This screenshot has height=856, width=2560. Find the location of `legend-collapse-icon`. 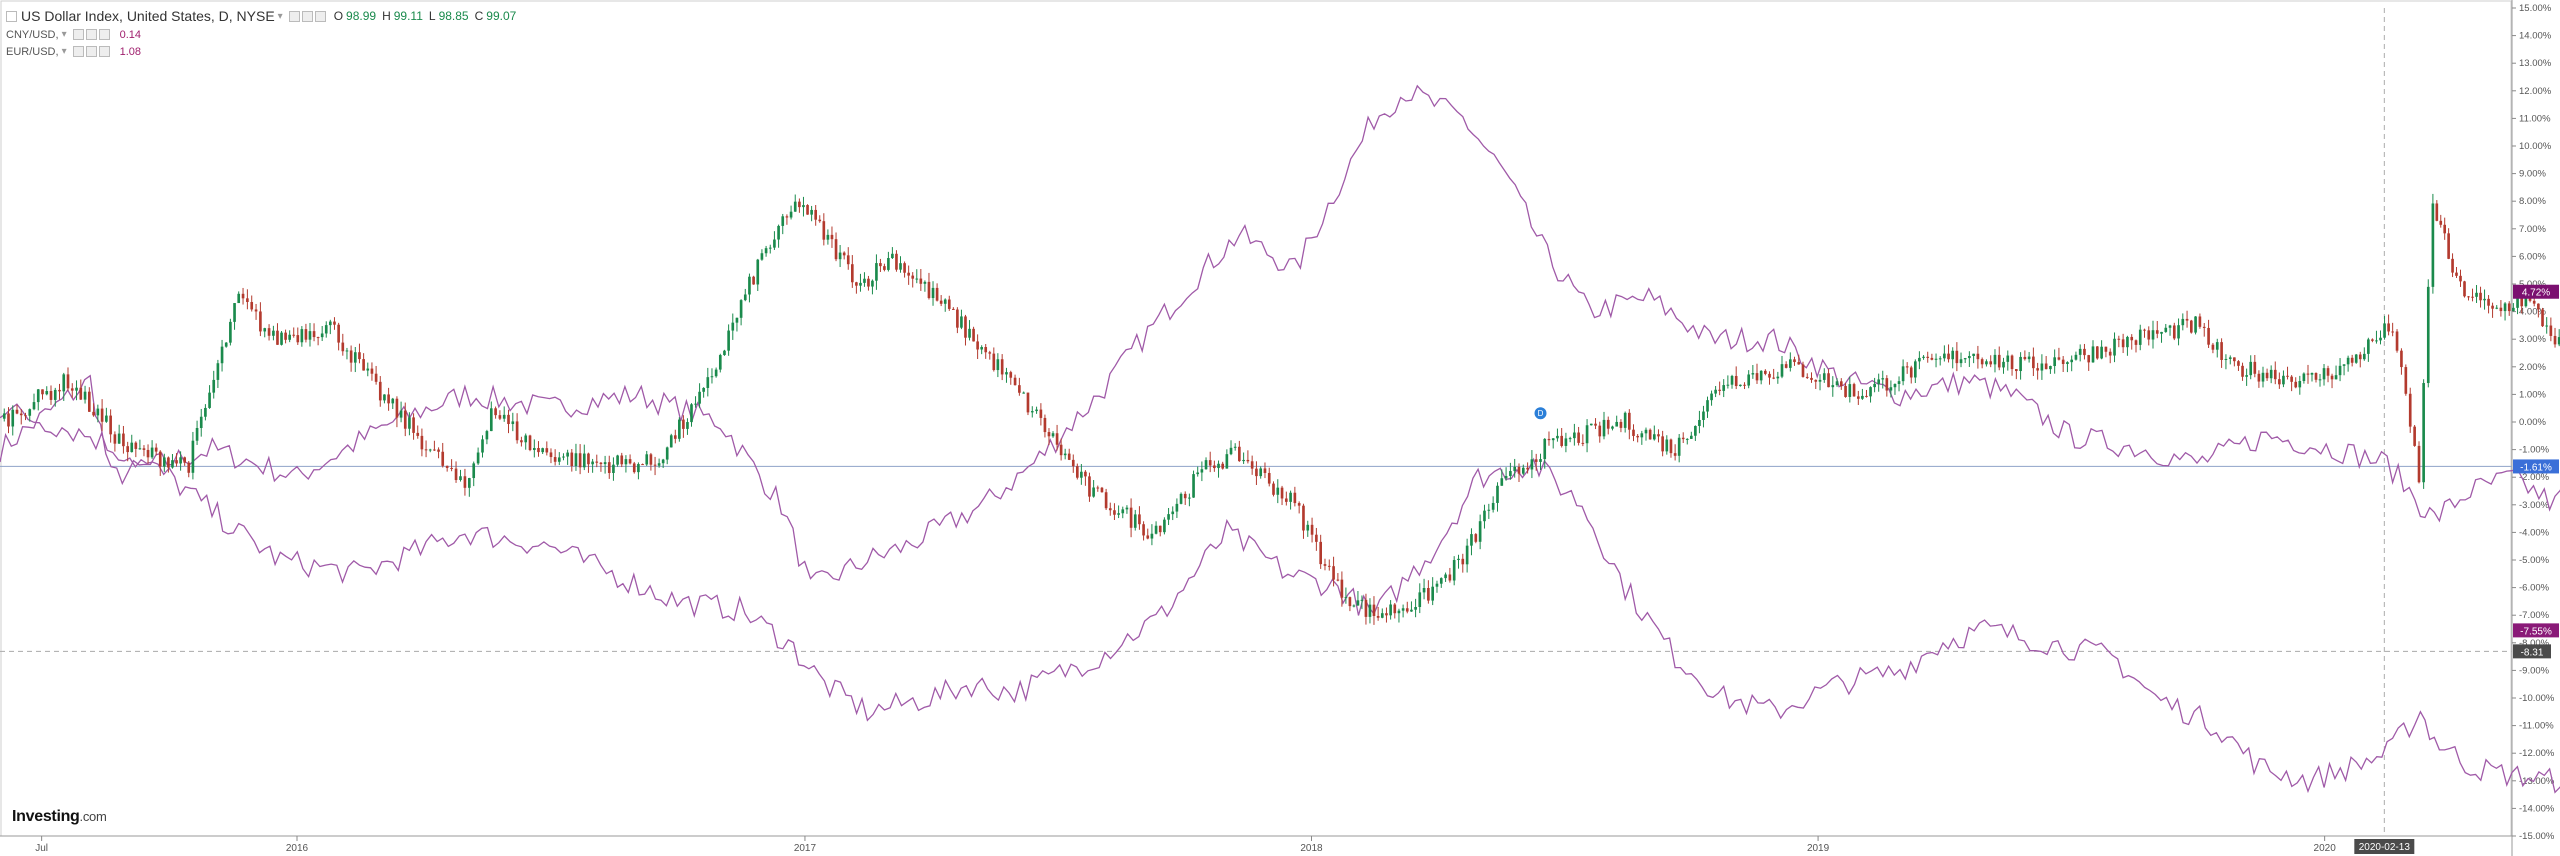

legend-collapse-icon is located at coordinates (11, 16).